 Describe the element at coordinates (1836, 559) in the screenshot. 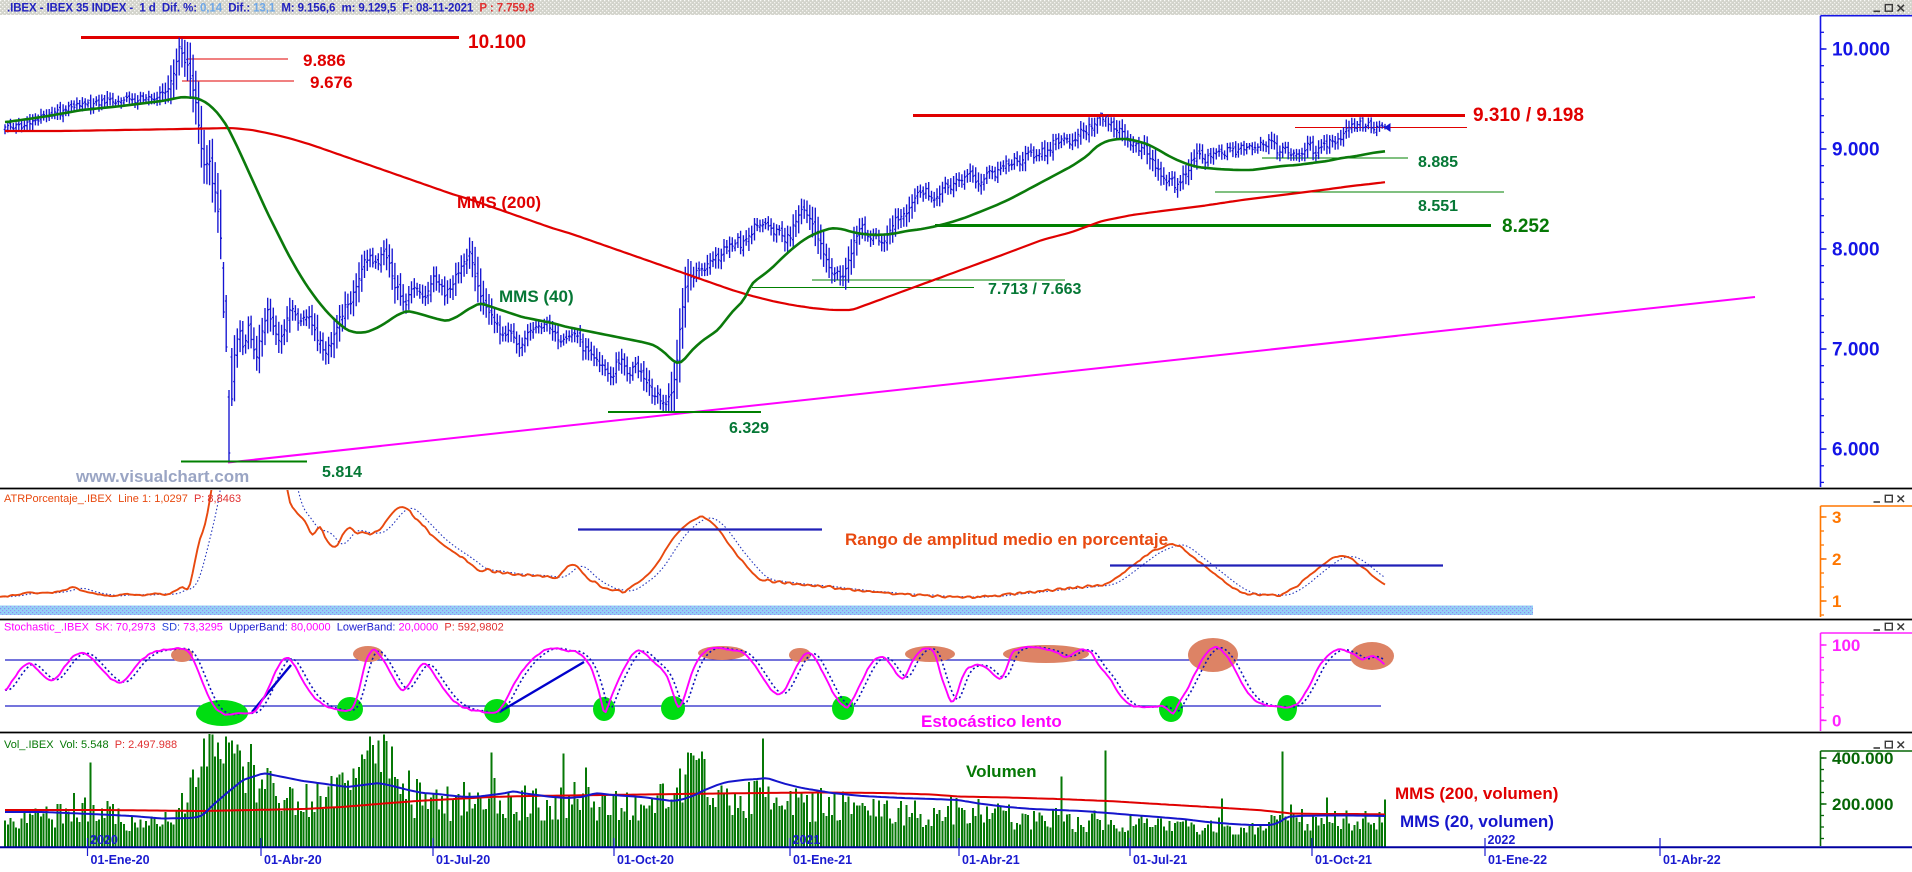

I see `svg-text: 2` at that location.